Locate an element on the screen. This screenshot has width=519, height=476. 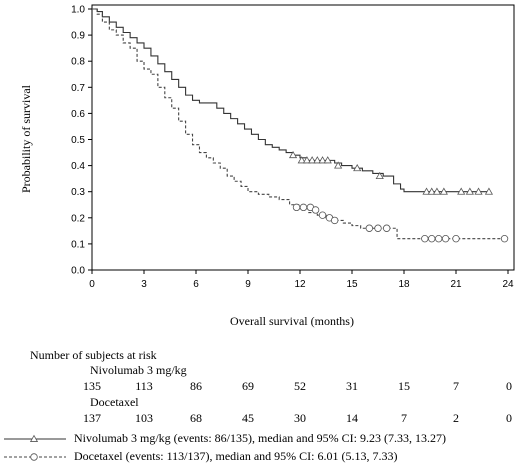
x-tick-label: 6 is located at coordinates (196, 284).